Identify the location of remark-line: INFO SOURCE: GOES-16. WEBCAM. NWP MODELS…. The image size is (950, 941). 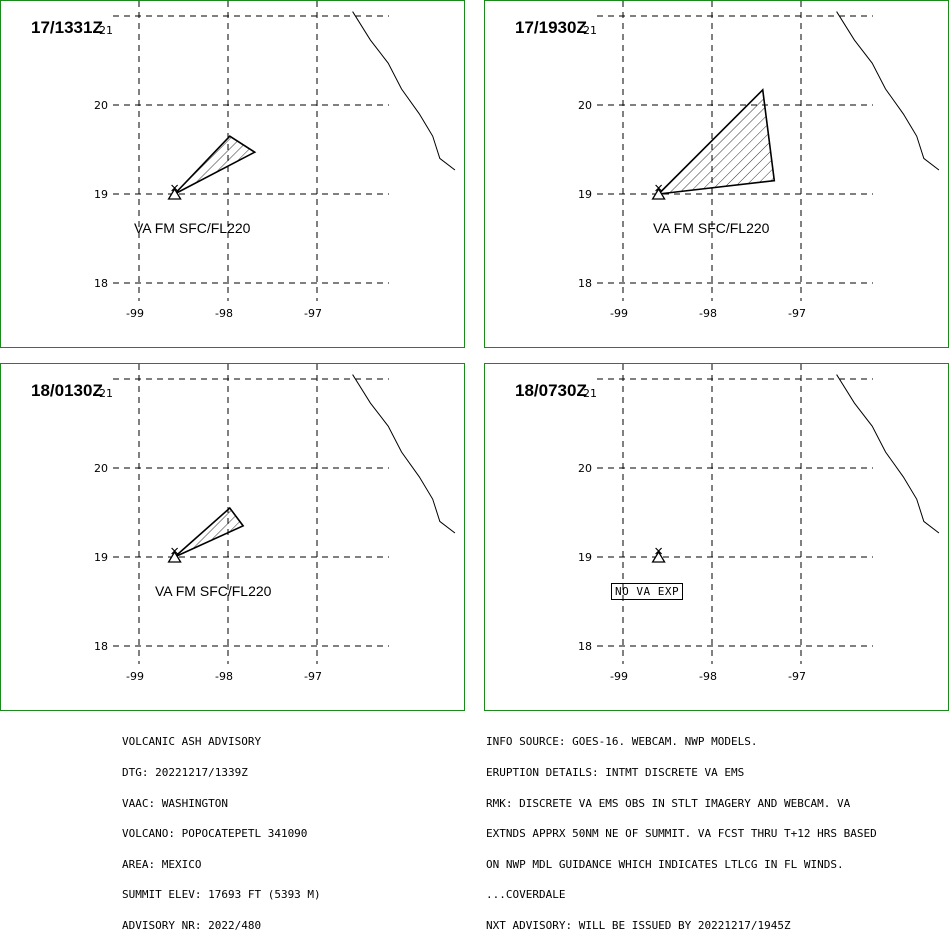
(622, 742).